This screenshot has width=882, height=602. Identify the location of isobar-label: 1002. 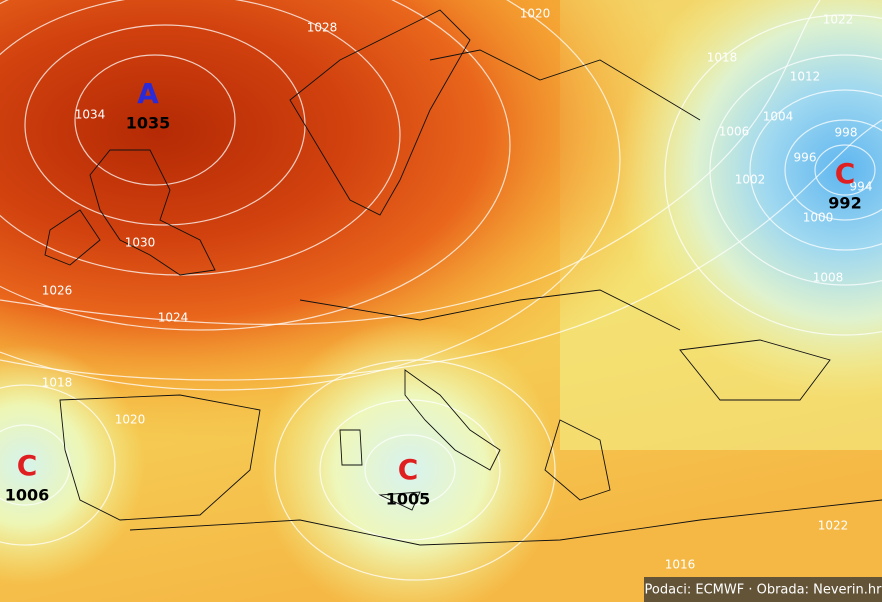
(750, 180).